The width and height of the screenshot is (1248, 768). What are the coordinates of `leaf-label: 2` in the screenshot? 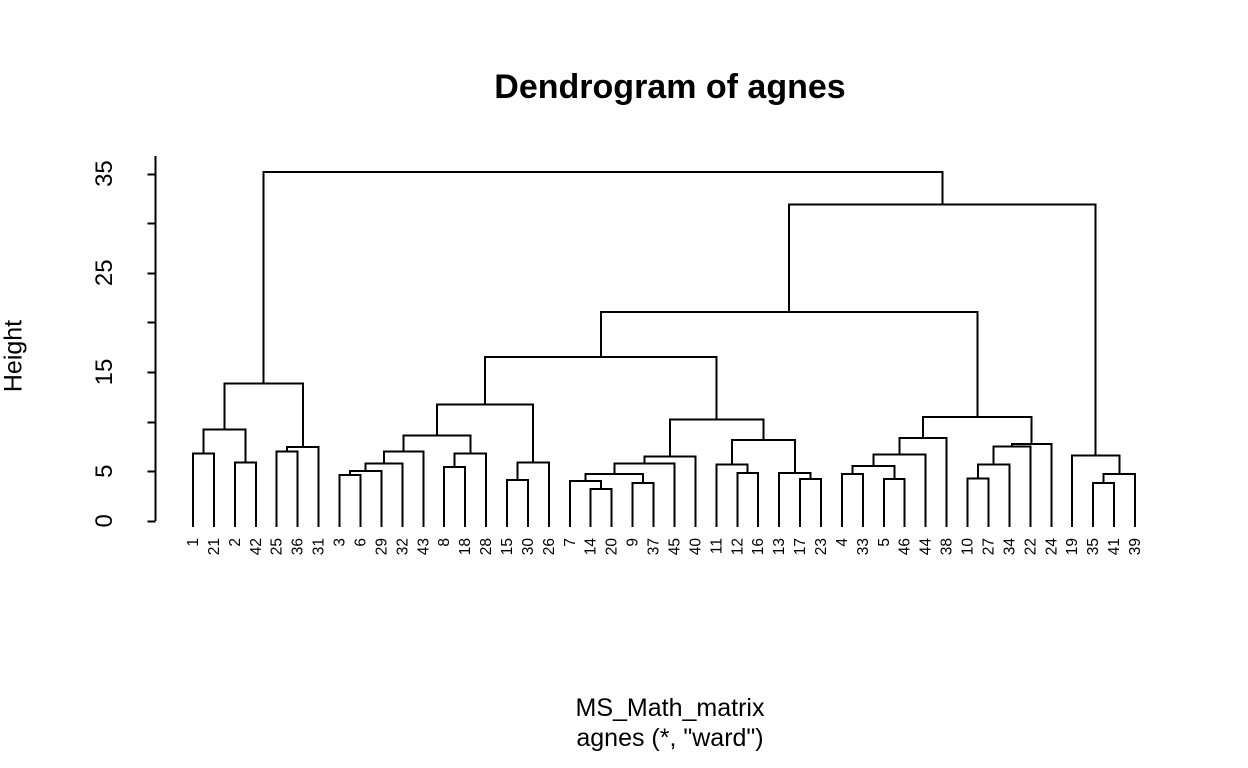 It's located at (235, 542).